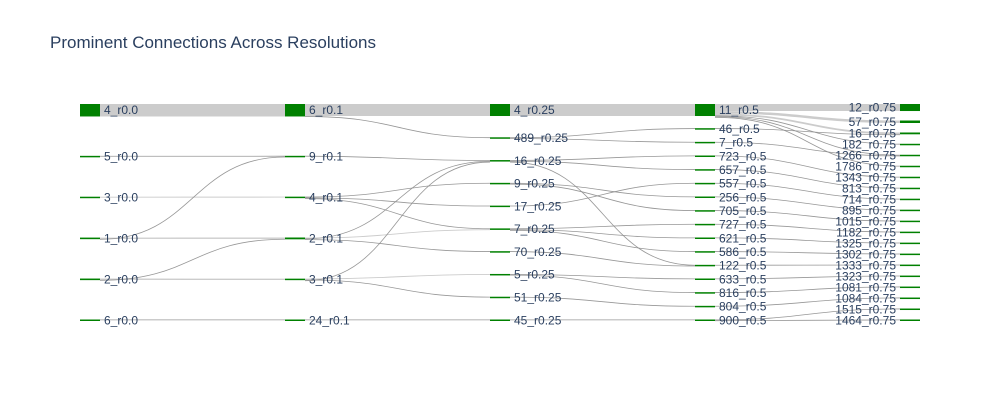  I want to click on sankey-node-label: 621_r0.5, so click(743, 238).